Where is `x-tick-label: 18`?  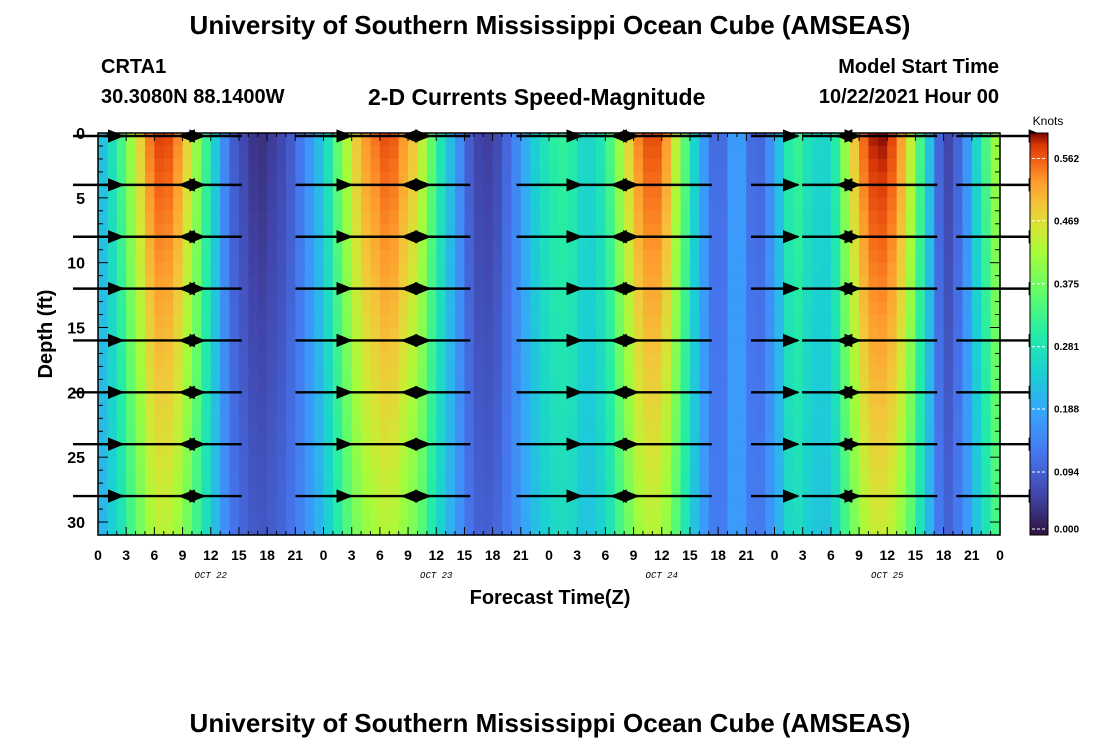
x-tick-label: 18 is located at coordinates (493, 555).